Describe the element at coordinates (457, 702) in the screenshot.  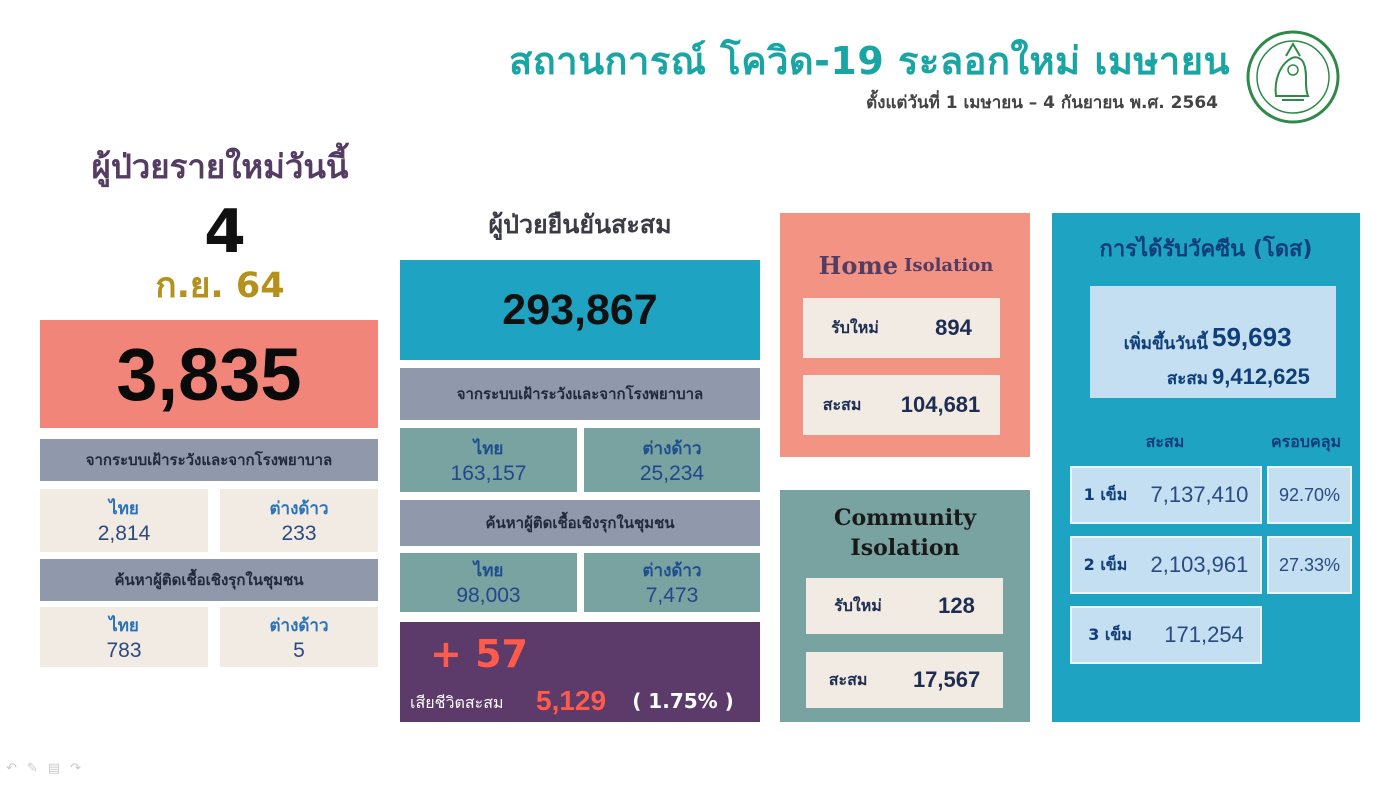
I see `deaths-label: เสียชีวิตสะสม` at that location.